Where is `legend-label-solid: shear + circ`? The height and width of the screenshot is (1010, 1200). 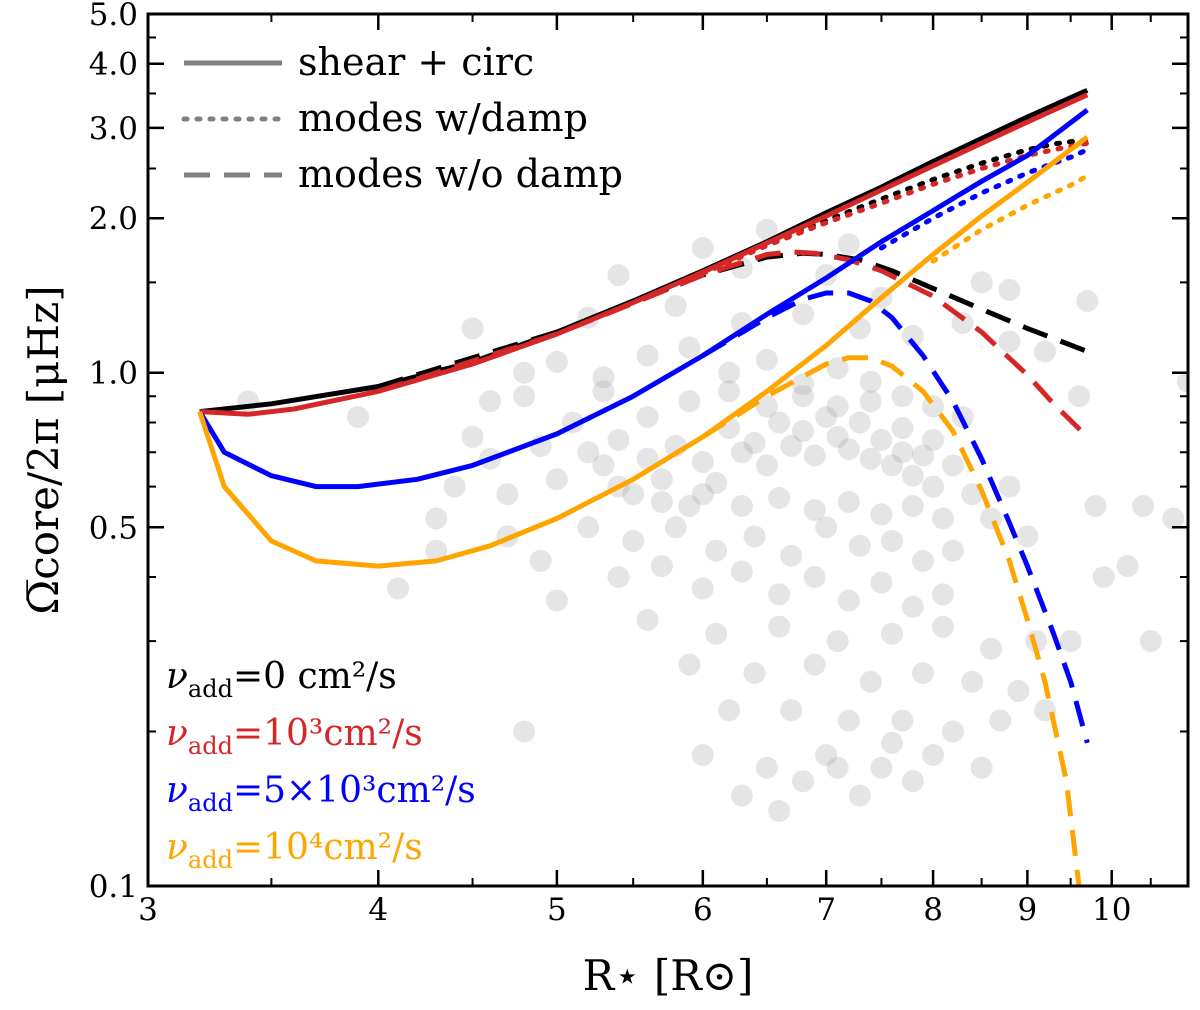
legend-label-solid: shear + circ is located at coordinates (416, 62).